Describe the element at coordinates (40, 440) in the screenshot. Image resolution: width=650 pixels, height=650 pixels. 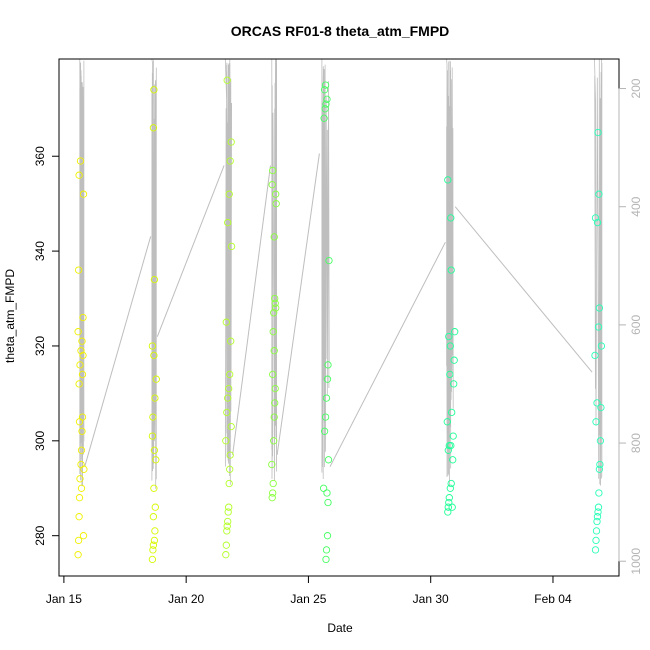
I see `y-tick-label: 300` at that location.